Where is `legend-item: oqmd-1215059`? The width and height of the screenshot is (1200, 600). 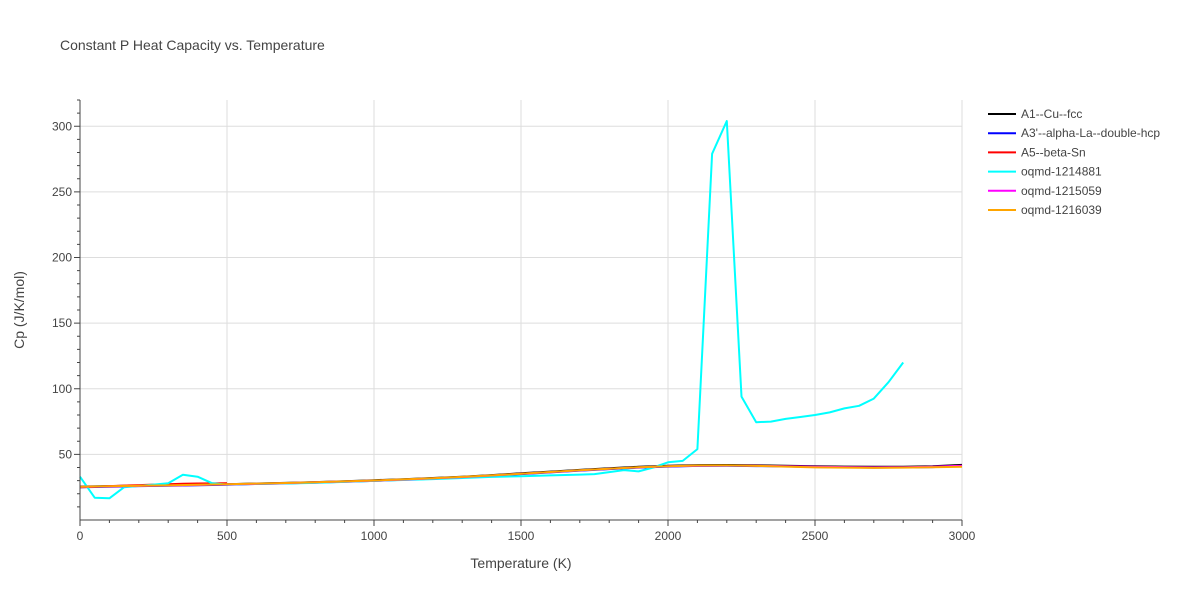
legend-item: oqmd-1215059 is located at coordinates (1045, 191).